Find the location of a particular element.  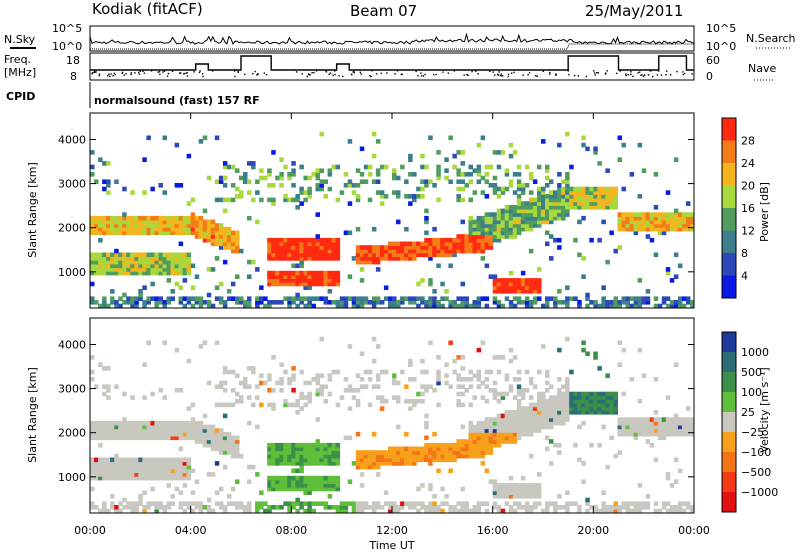

ytick-label: 1000 is located at coordinates (72, 272).